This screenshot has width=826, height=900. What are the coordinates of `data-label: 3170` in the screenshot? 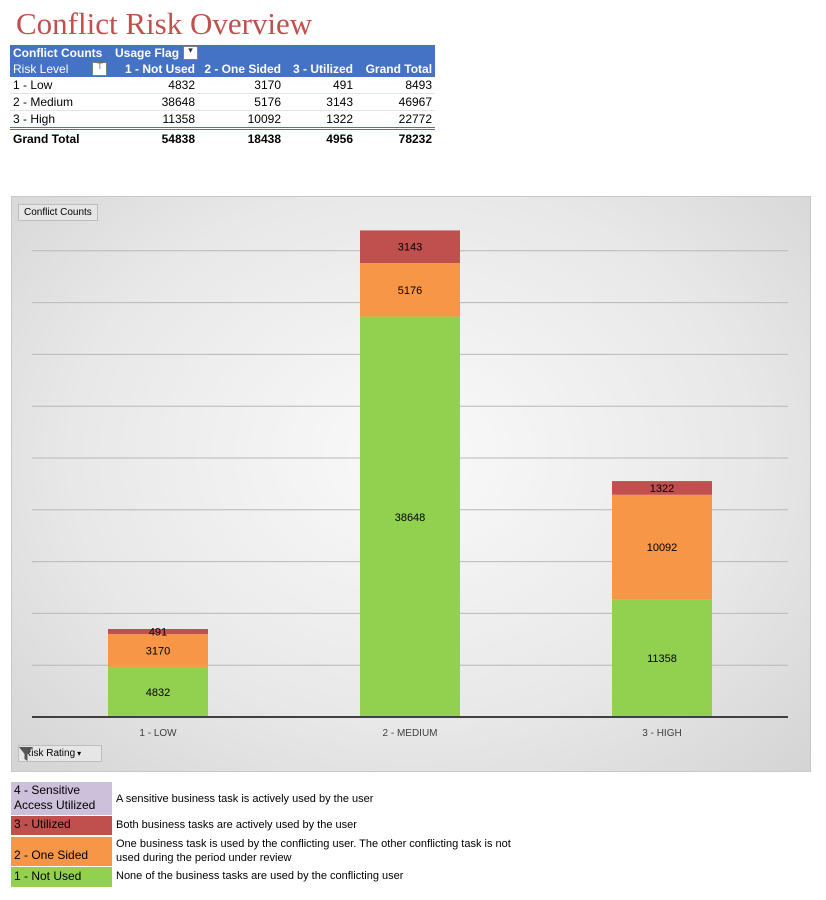 It's located at (158, 652).